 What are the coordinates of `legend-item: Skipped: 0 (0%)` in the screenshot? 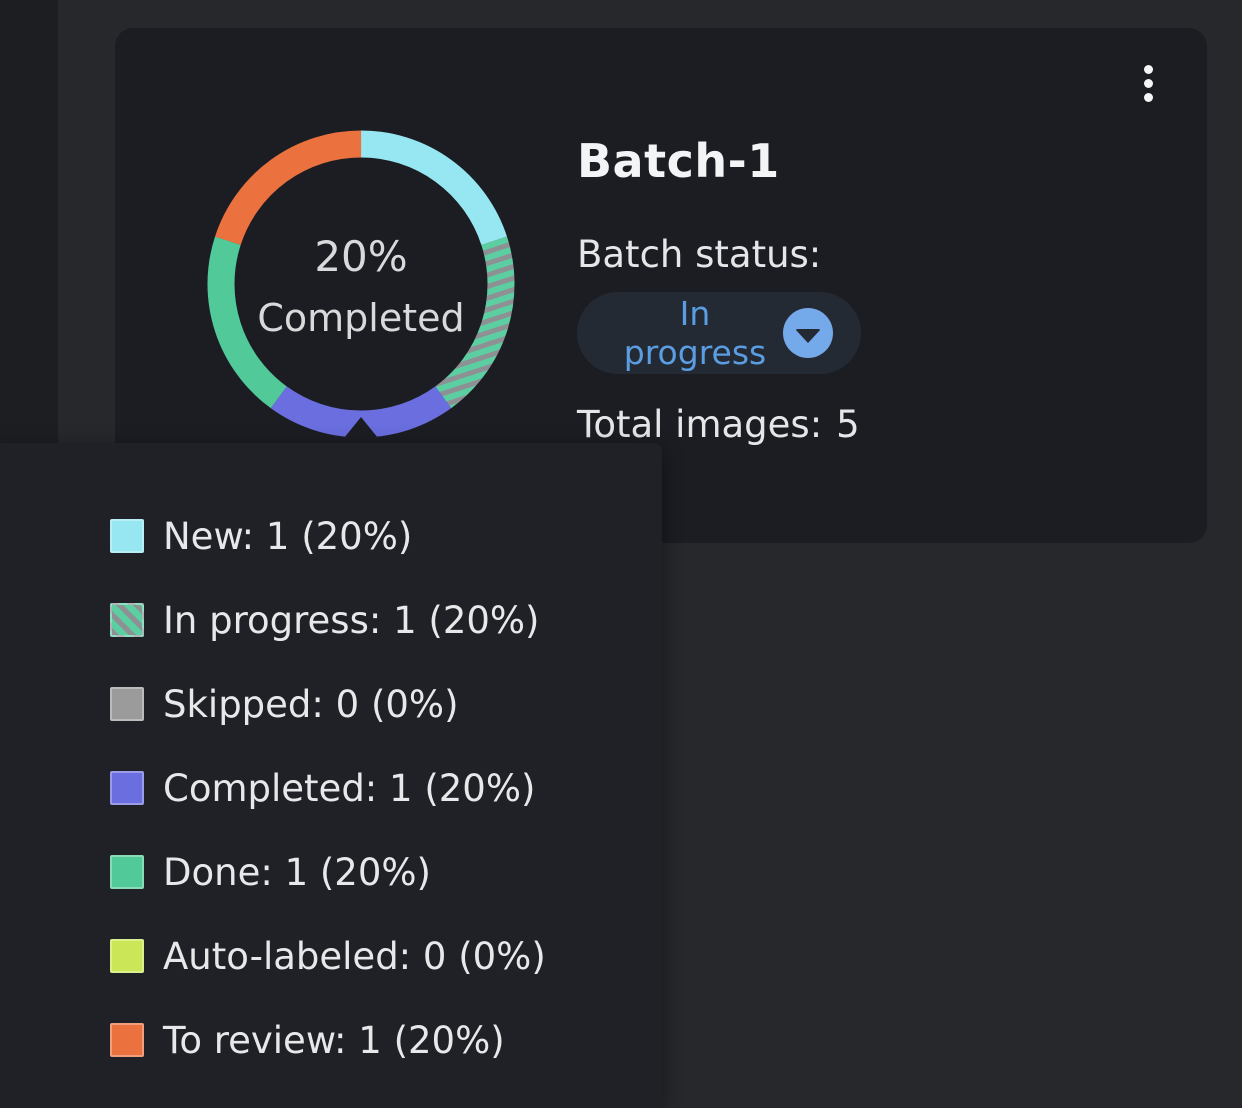 It's located at (386, 704).